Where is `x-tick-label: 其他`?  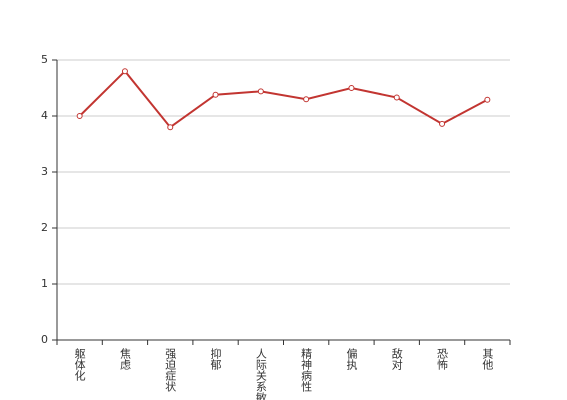 x-tick-label: 其他 is located at coordinates (487, 359).